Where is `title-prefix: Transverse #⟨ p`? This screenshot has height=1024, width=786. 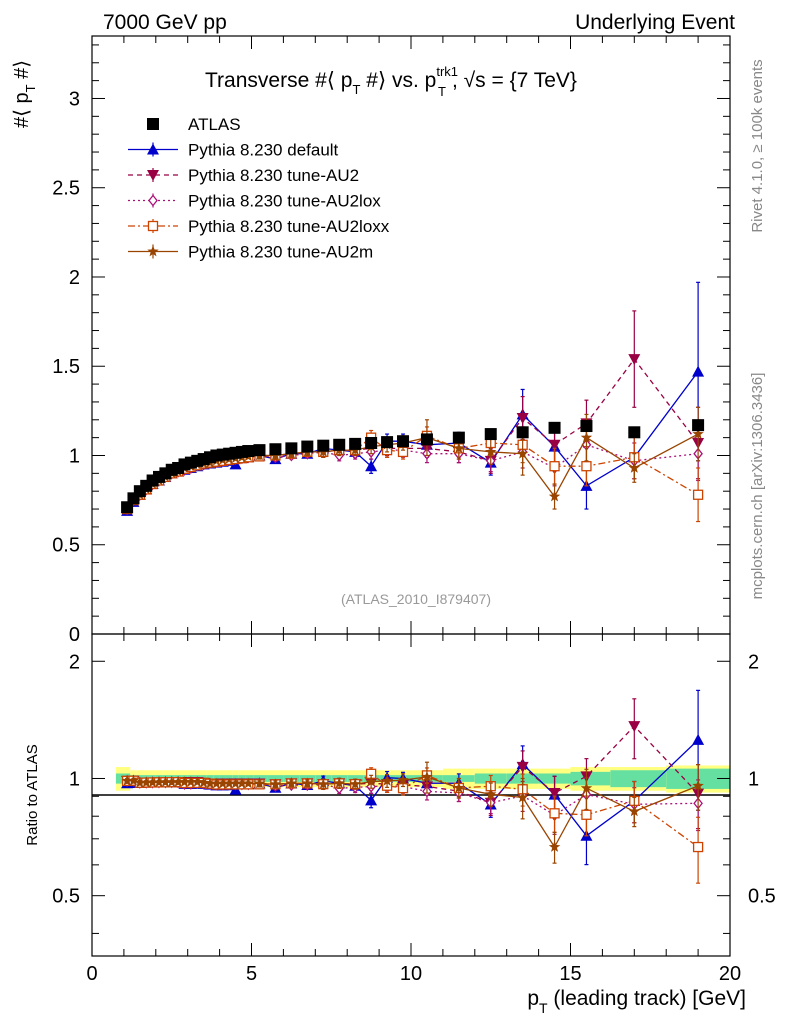 title-prefix: Transverse #⟨ p is located at coordinates (278, 80).